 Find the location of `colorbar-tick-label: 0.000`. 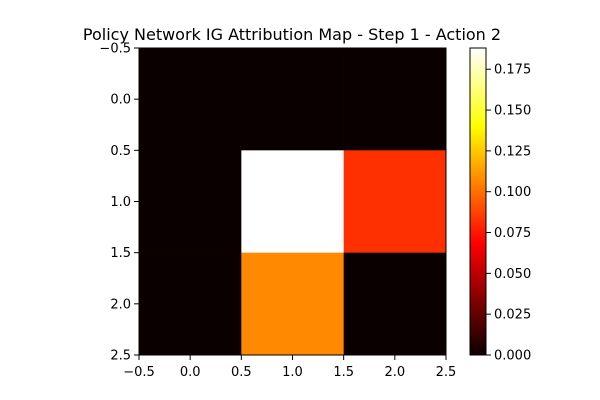

colorbar-tick-label: 0.000 is located at coordinates (512, 356).